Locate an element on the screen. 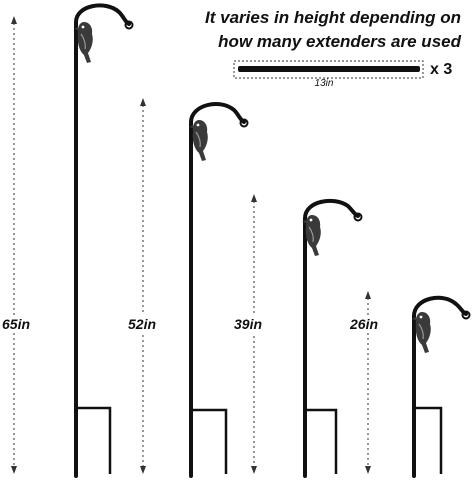 The image size is (475, 482). extender-rod is located at coordinates (328, 69).